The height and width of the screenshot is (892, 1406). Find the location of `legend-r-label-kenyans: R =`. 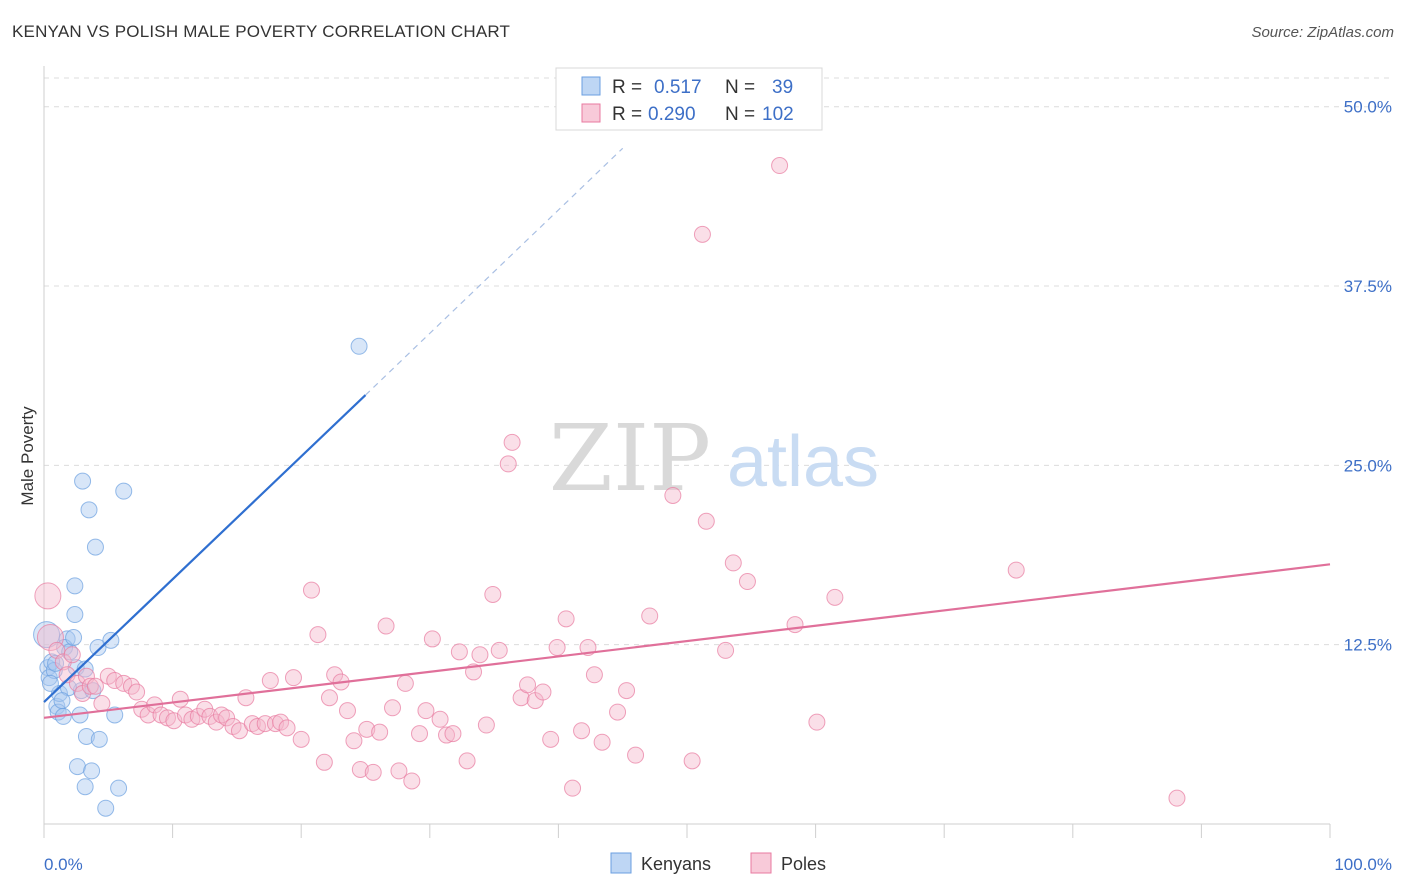

legend-r-label-kenyans: R = is located at coordinates (627, 87).